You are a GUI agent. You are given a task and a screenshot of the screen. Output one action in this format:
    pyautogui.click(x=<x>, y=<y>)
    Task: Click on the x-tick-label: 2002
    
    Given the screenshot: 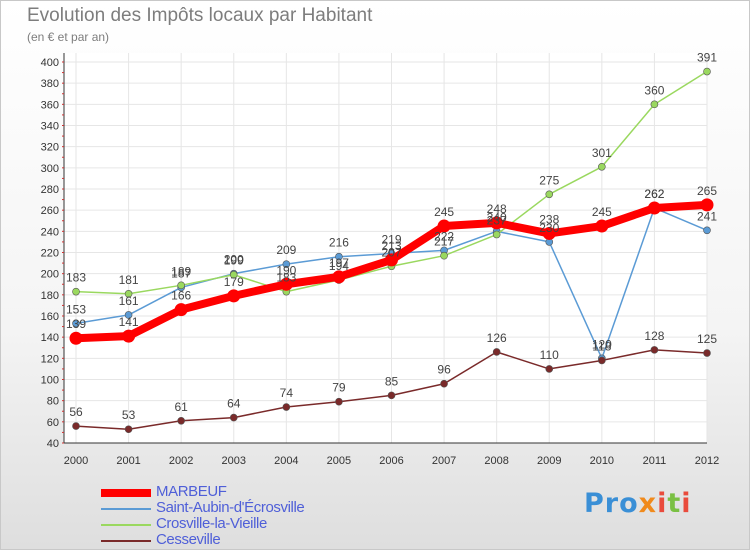 What is the action you would take?
    pyautogui.click(x=181, y=461)
    